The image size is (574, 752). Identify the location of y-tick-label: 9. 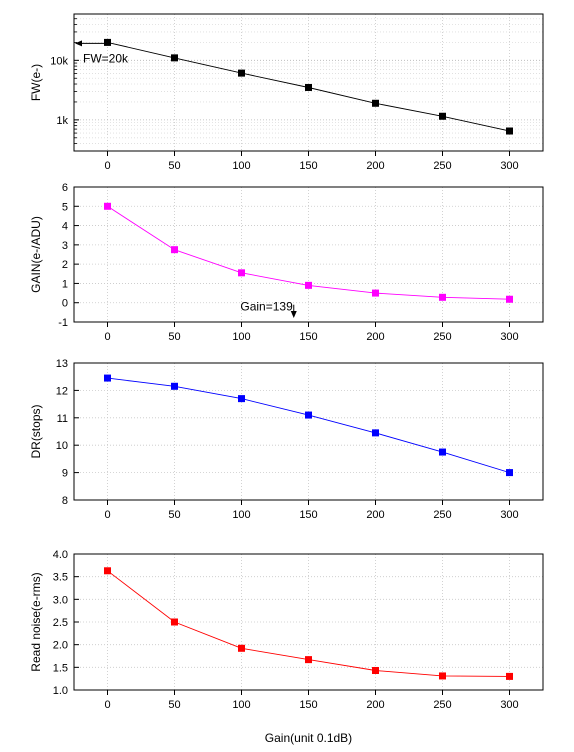
(65, 474).